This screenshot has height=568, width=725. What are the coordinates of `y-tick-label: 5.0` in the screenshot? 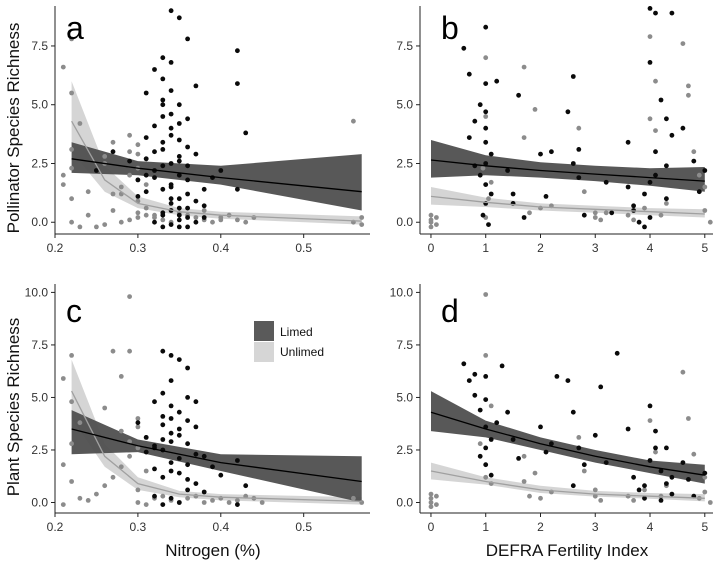 It's located at (404, 397).